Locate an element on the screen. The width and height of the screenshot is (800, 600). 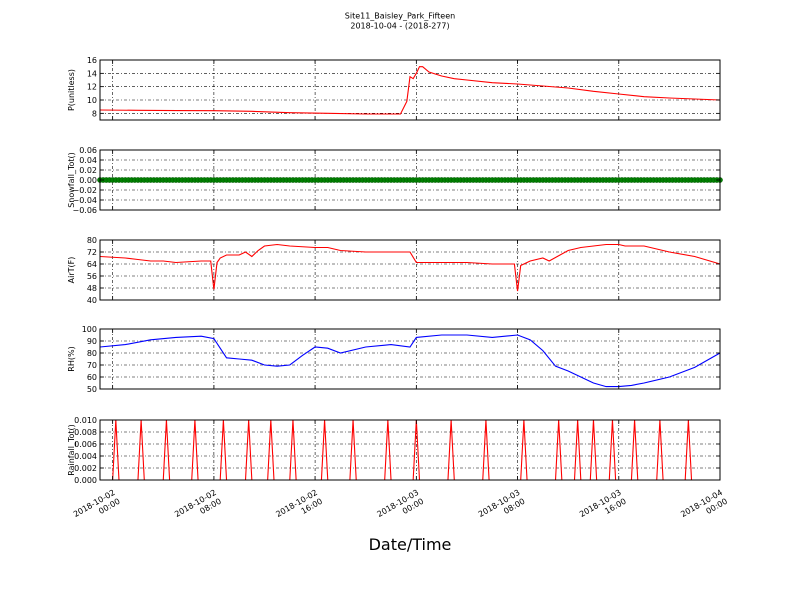
y-axis-label: RH(%) is located at coordinates (71, 358).